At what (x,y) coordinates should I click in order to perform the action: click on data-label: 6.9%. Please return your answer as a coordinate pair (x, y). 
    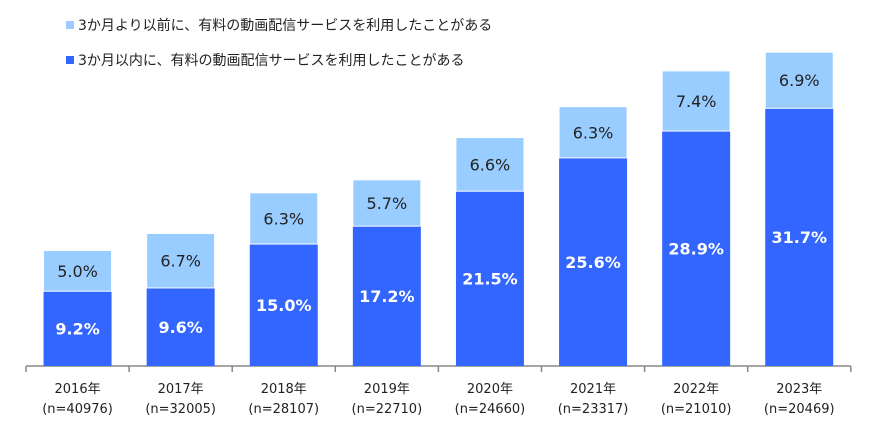
    Looking at the image, I should click on (799, 80).